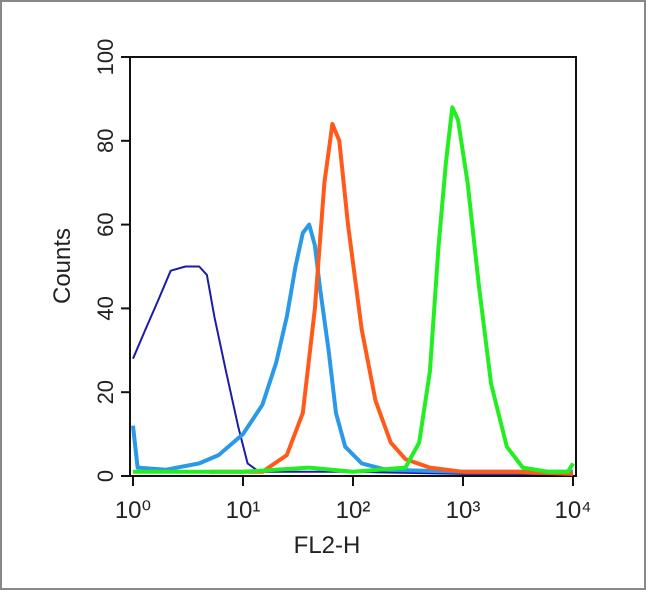 This screenshot has width=650, height=599. Describe the element at coordinates (243, 510) in the screenshot. I see `x-tick-label: 10¹` at that location.